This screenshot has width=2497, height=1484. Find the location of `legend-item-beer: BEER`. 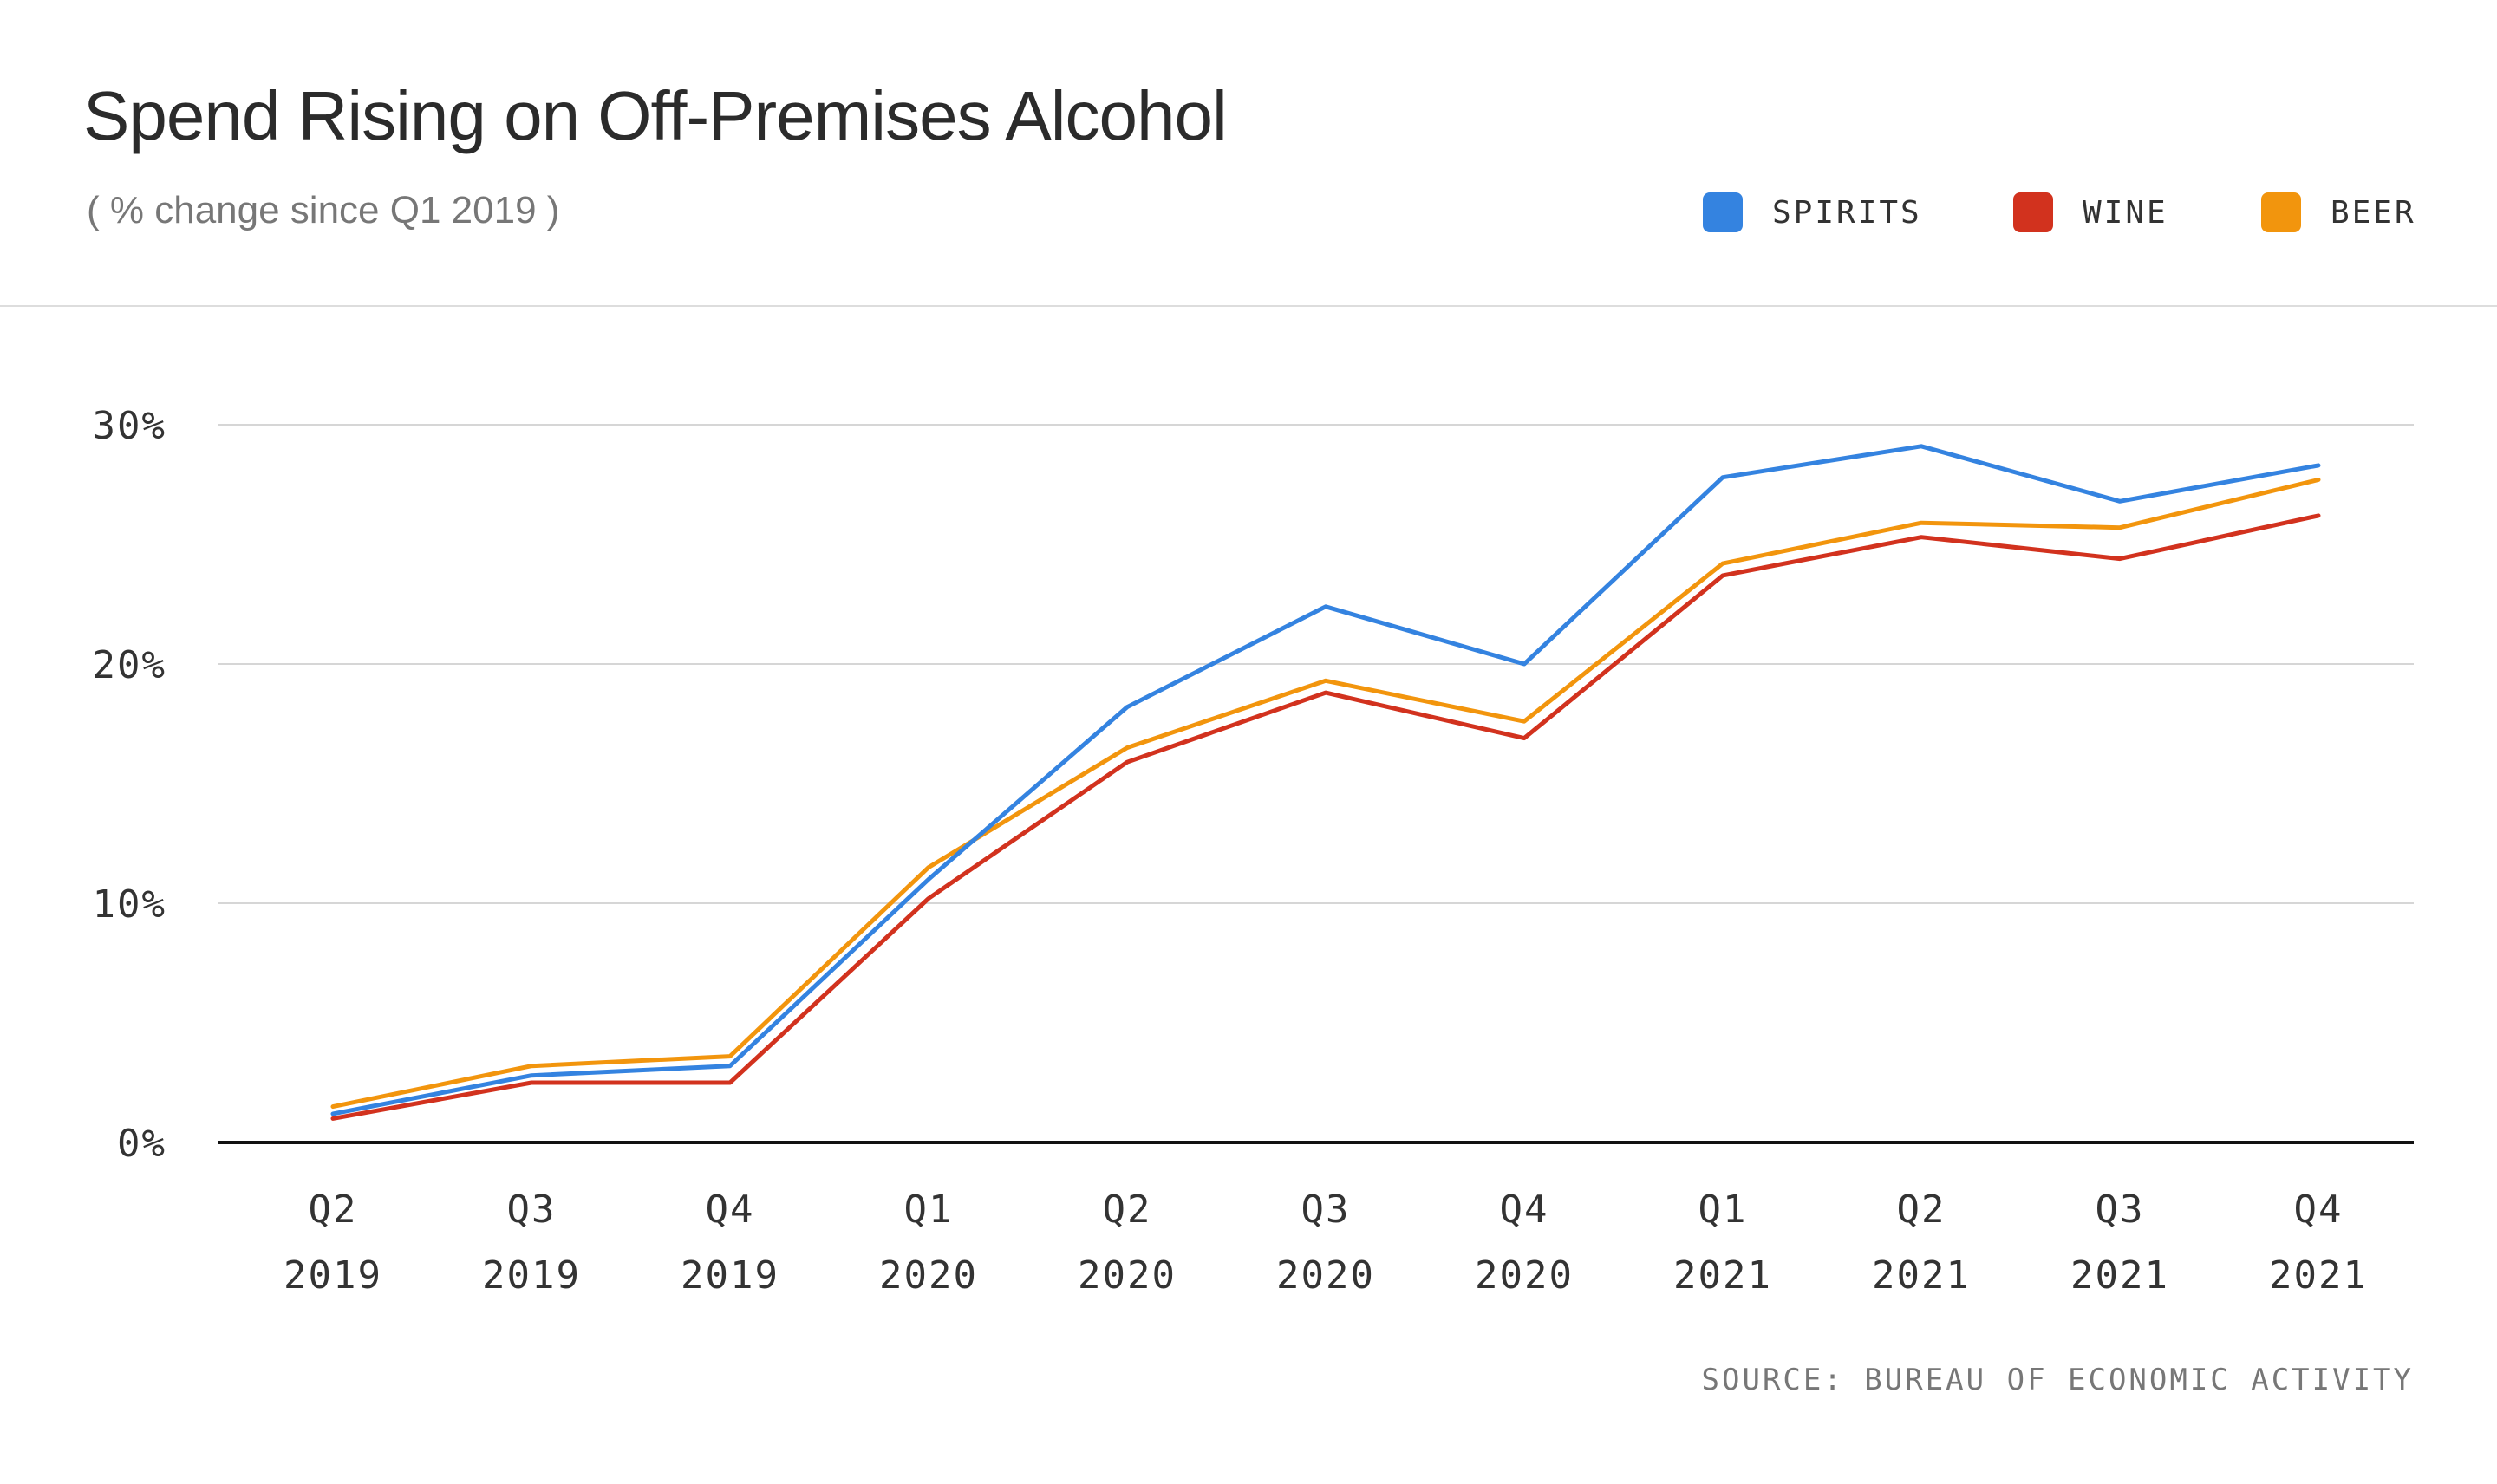

legend-item-beer: BEER is located at coordinates (2338, 212).